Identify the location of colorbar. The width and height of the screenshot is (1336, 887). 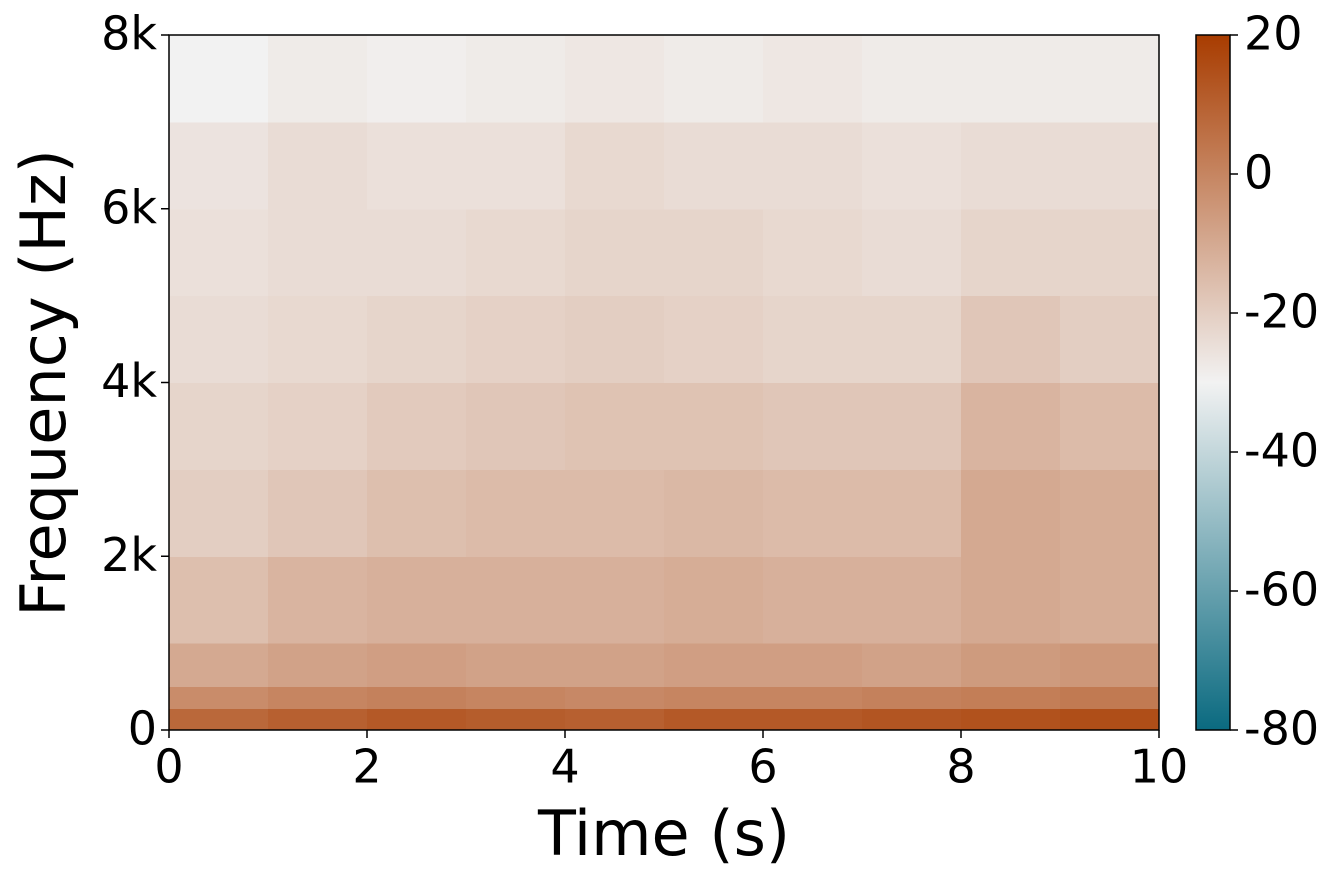
(1213, 382).